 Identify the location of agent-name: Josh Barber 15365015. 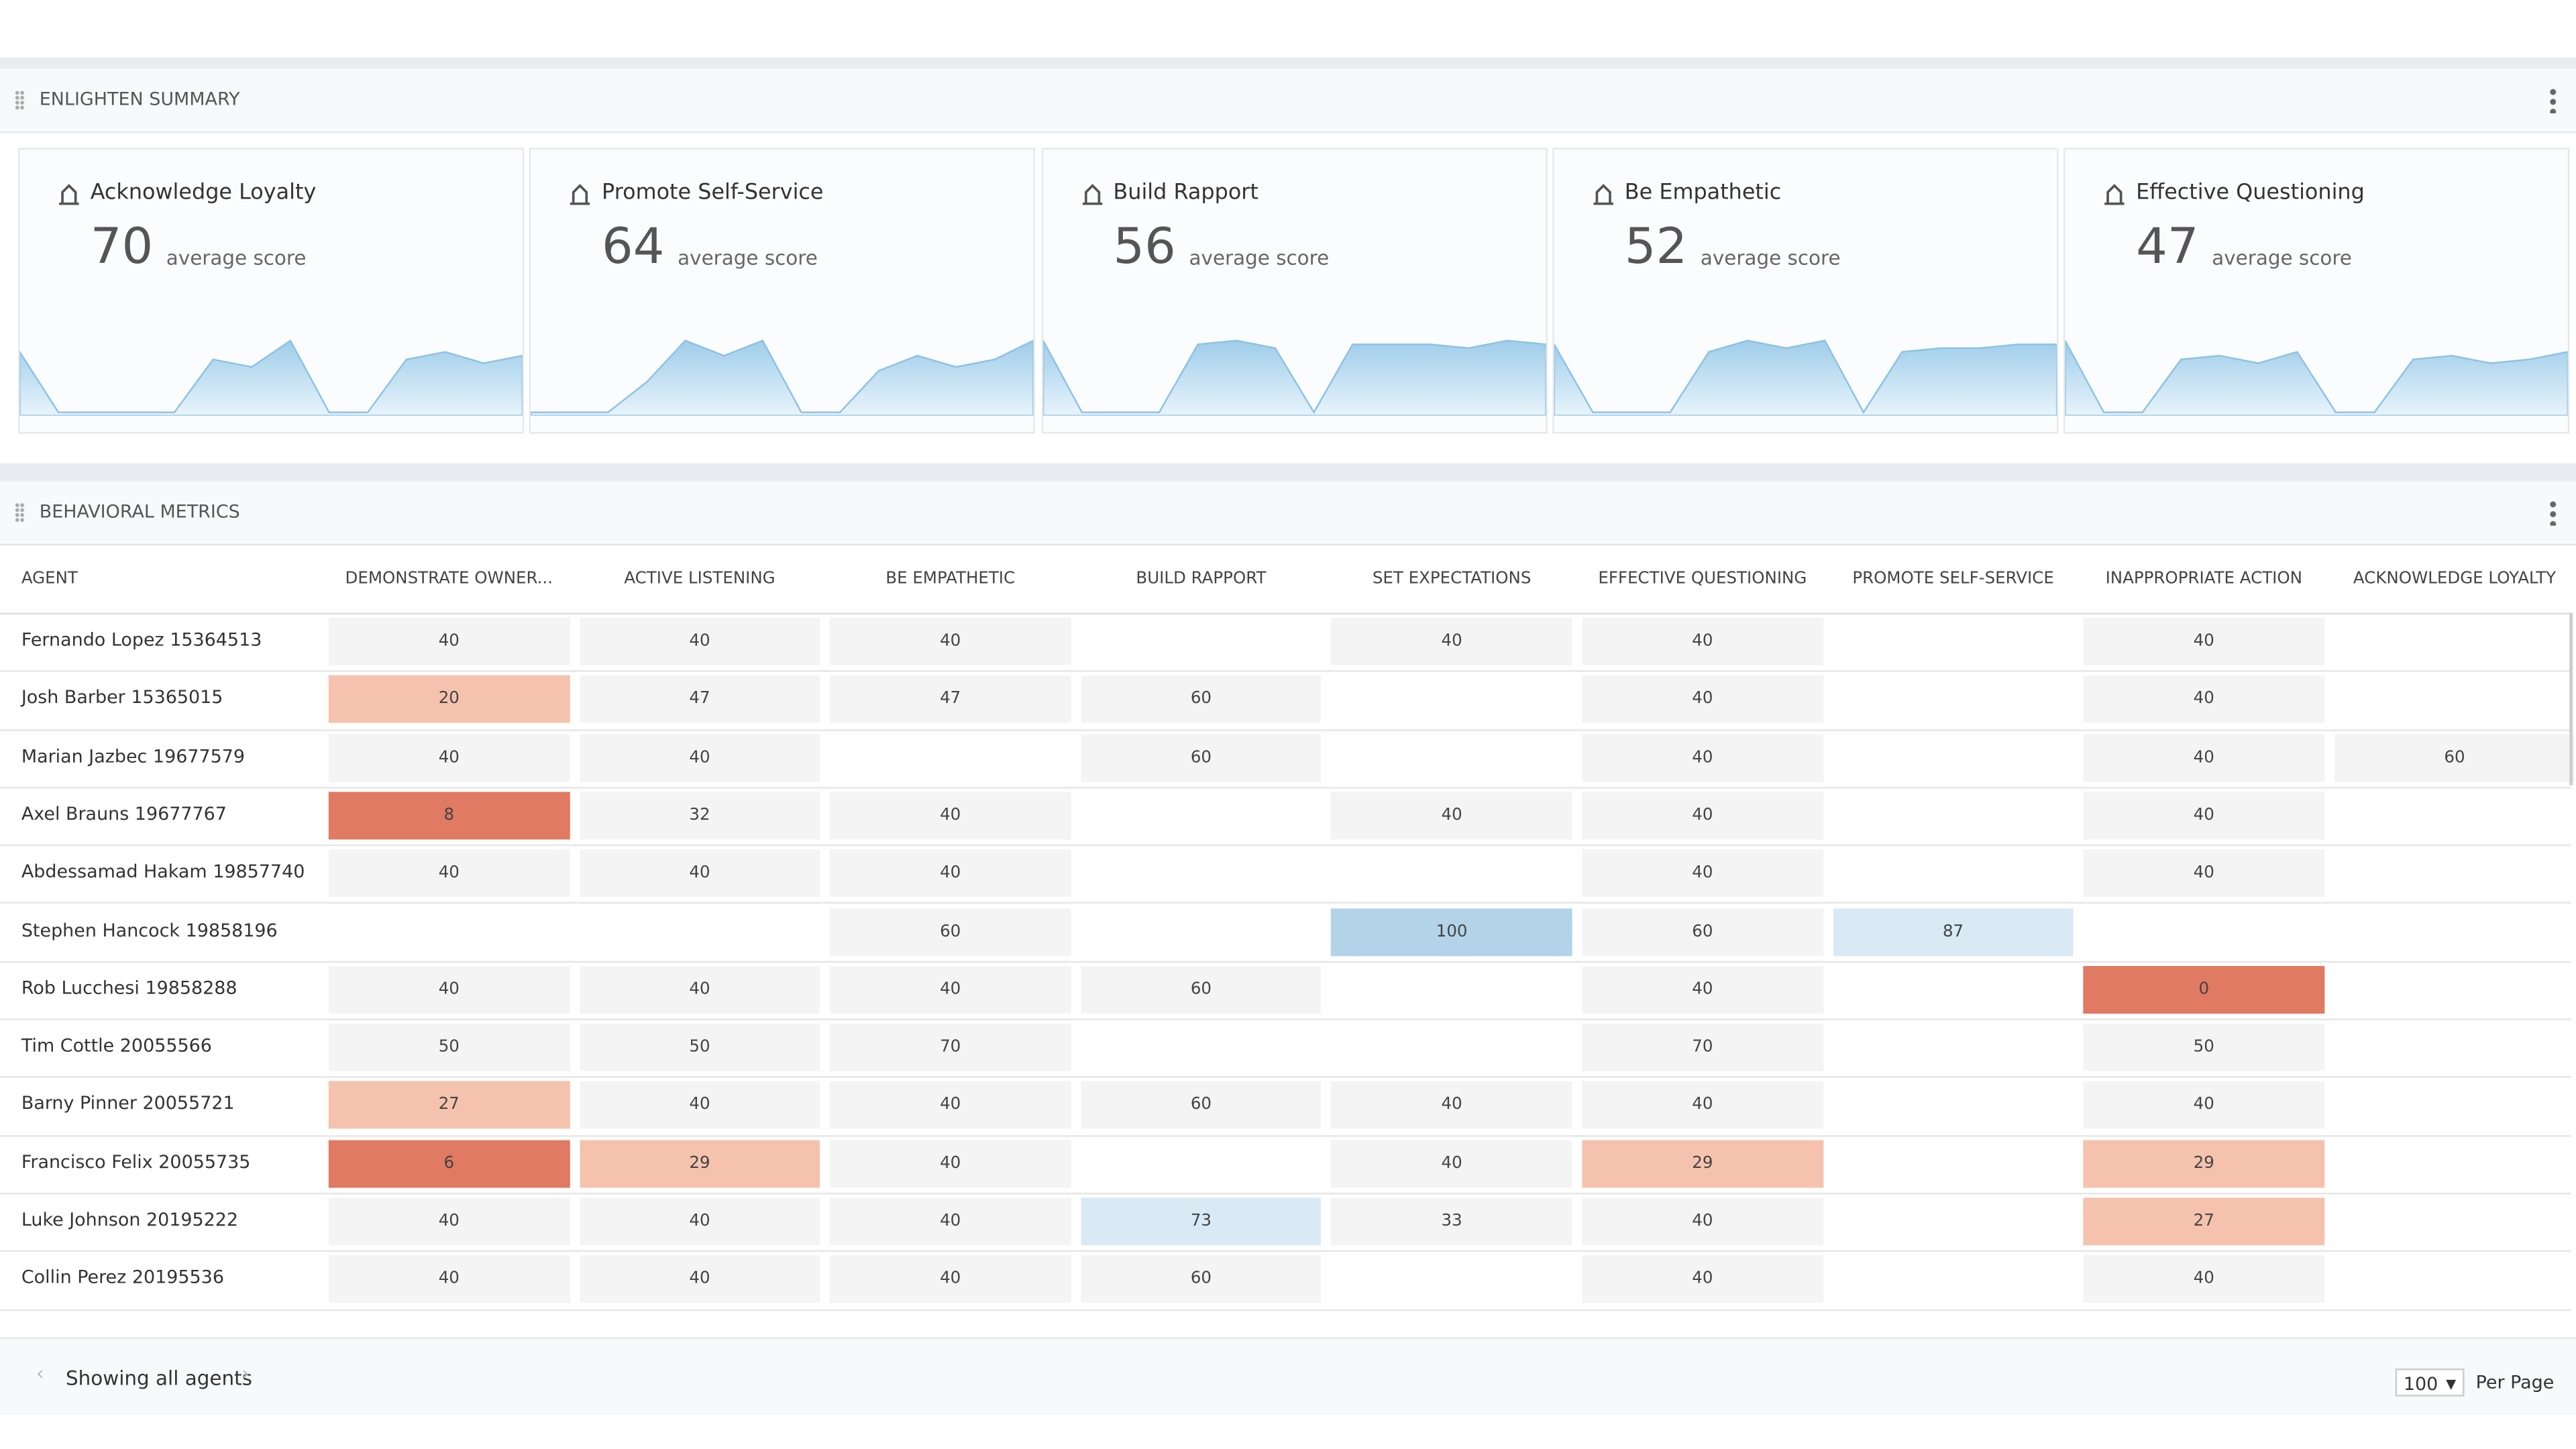
(122, 698).